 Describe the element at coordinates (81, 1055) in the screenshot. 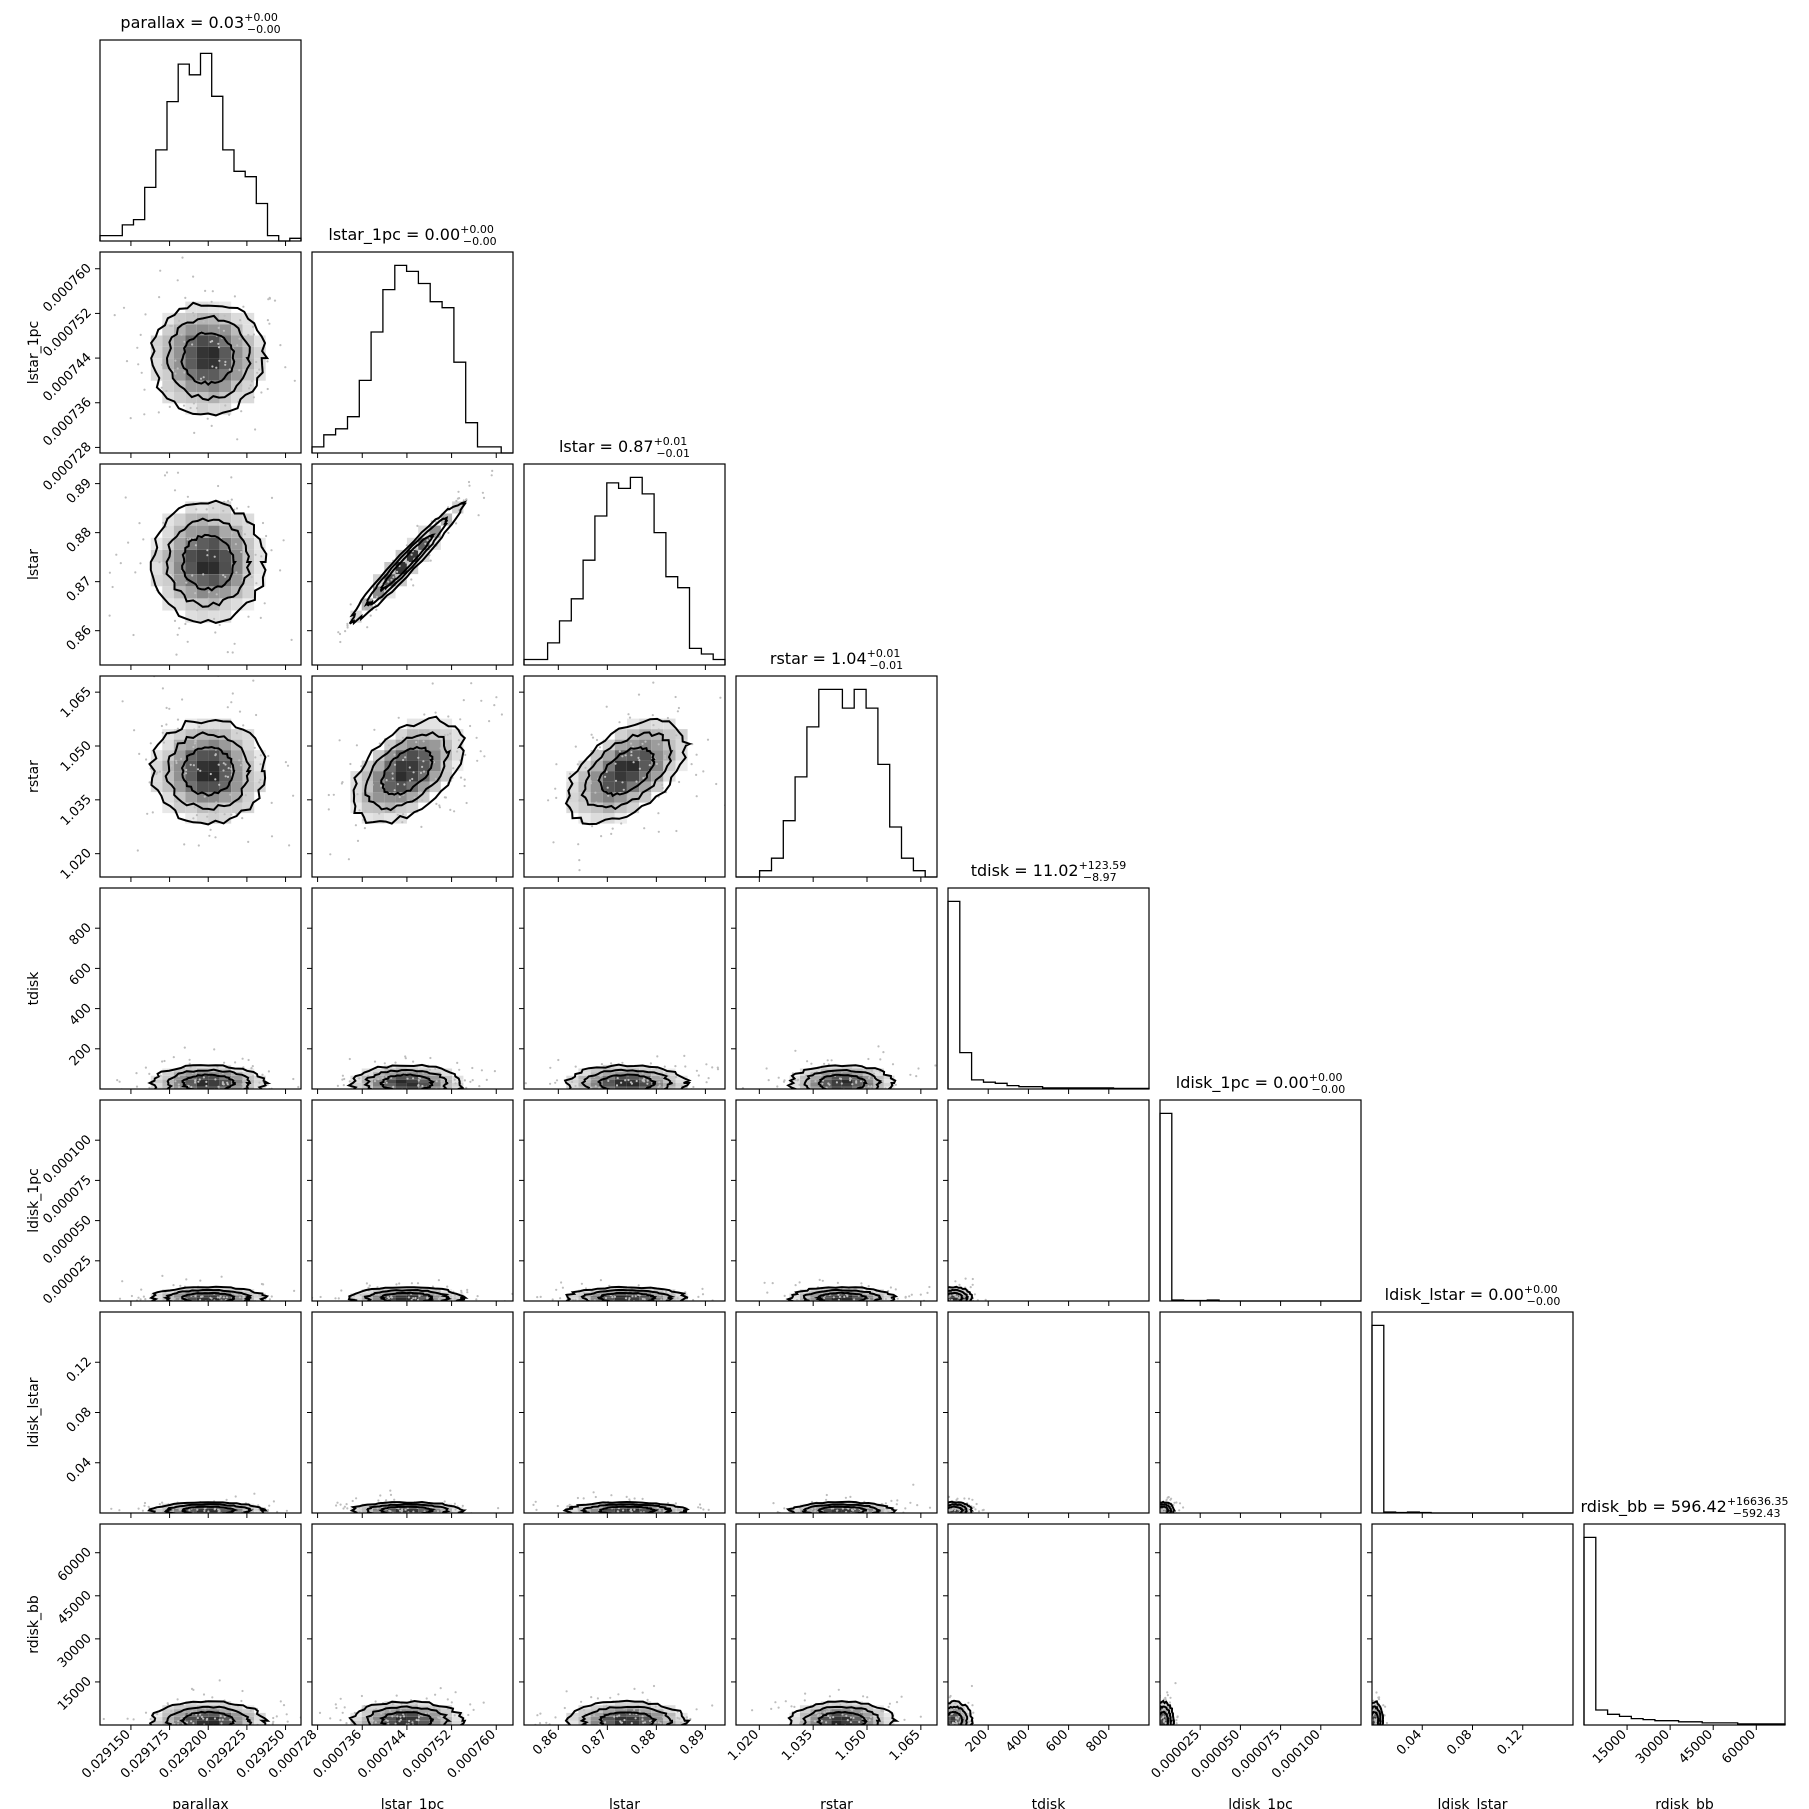

I see `ytick-label-tdisk: 200` at that location.